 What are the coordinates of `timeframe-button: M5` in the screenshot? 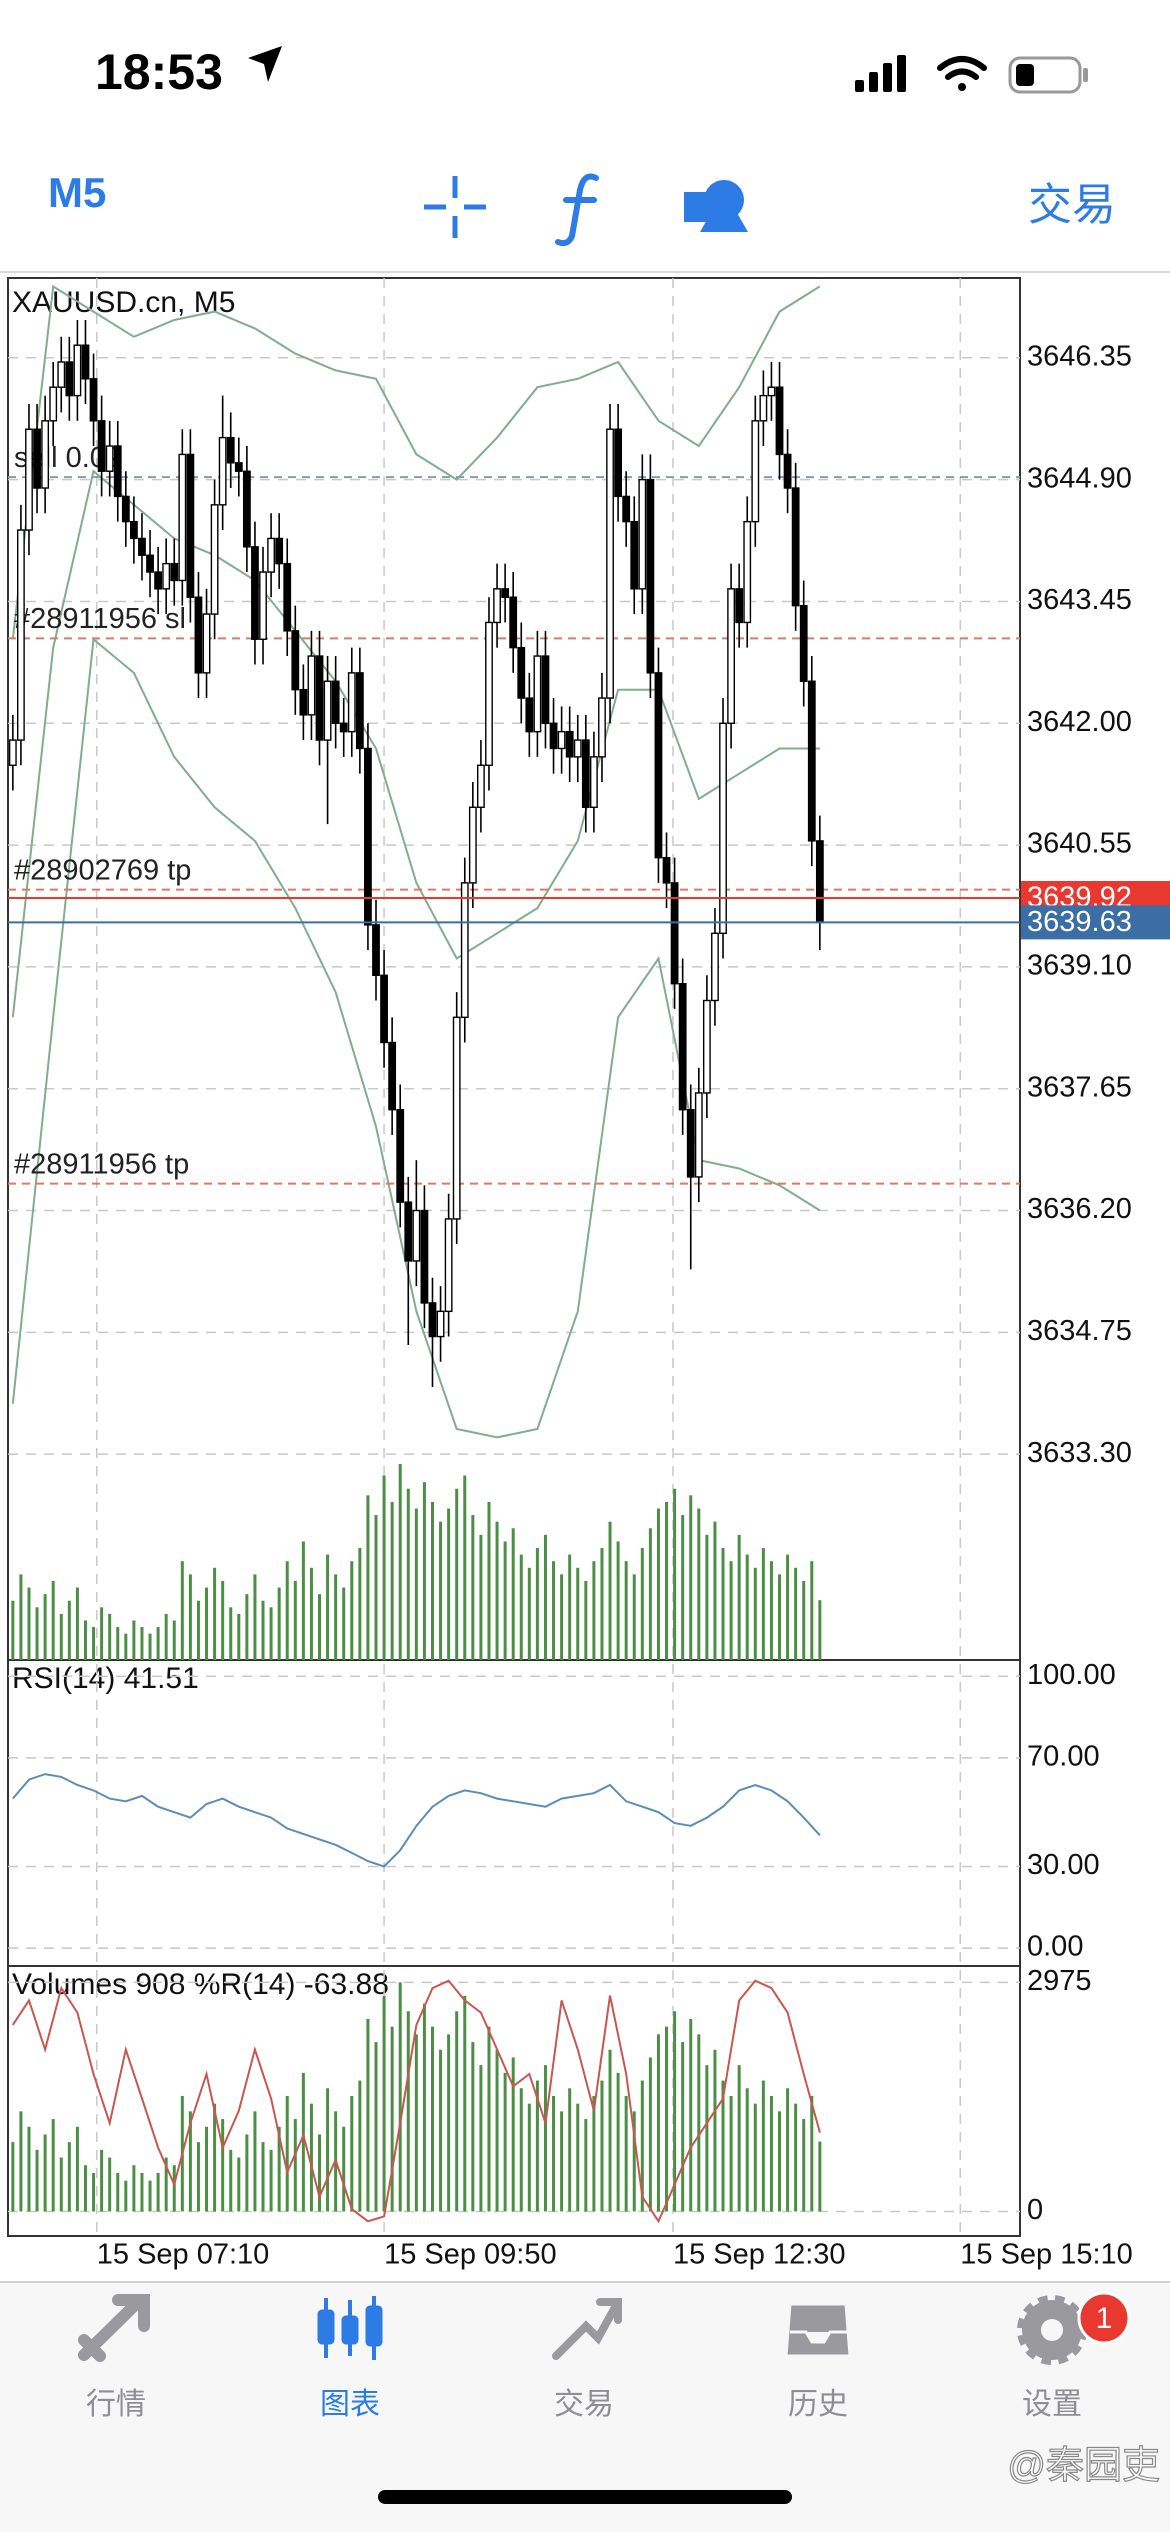 It's located at (77, 192).